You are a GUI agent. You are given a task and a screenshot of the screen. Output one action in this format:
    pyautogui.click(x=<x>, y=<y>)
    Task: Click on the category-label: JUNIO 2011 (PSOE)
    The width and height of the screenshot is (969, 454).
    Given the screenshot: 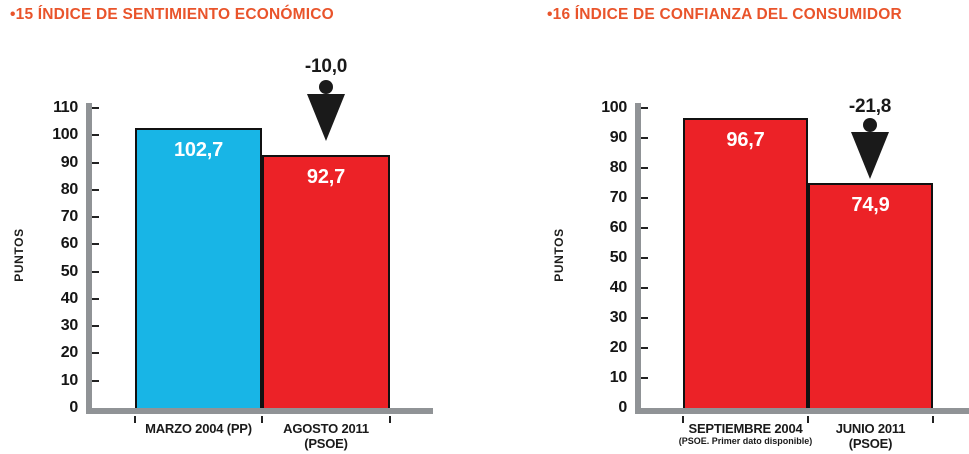 What is the action you would take?
    pyautogui.click(x=871, y=436)
    